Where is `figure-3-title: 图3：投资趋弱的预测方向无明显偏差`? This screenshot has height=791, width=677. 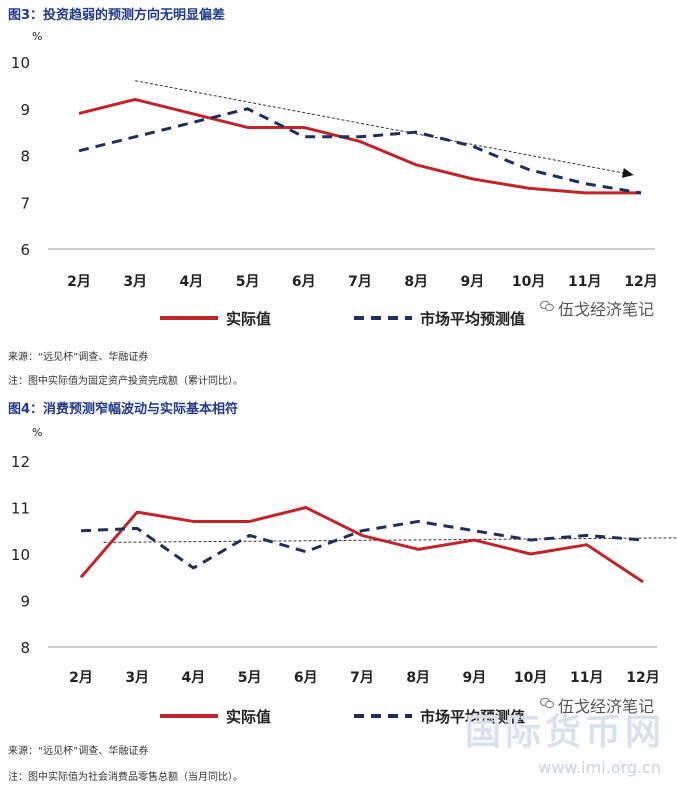 figure-3-title: 图3：投资趋弱的预测方向无明显偏差 is located at coordinates (117, 15).